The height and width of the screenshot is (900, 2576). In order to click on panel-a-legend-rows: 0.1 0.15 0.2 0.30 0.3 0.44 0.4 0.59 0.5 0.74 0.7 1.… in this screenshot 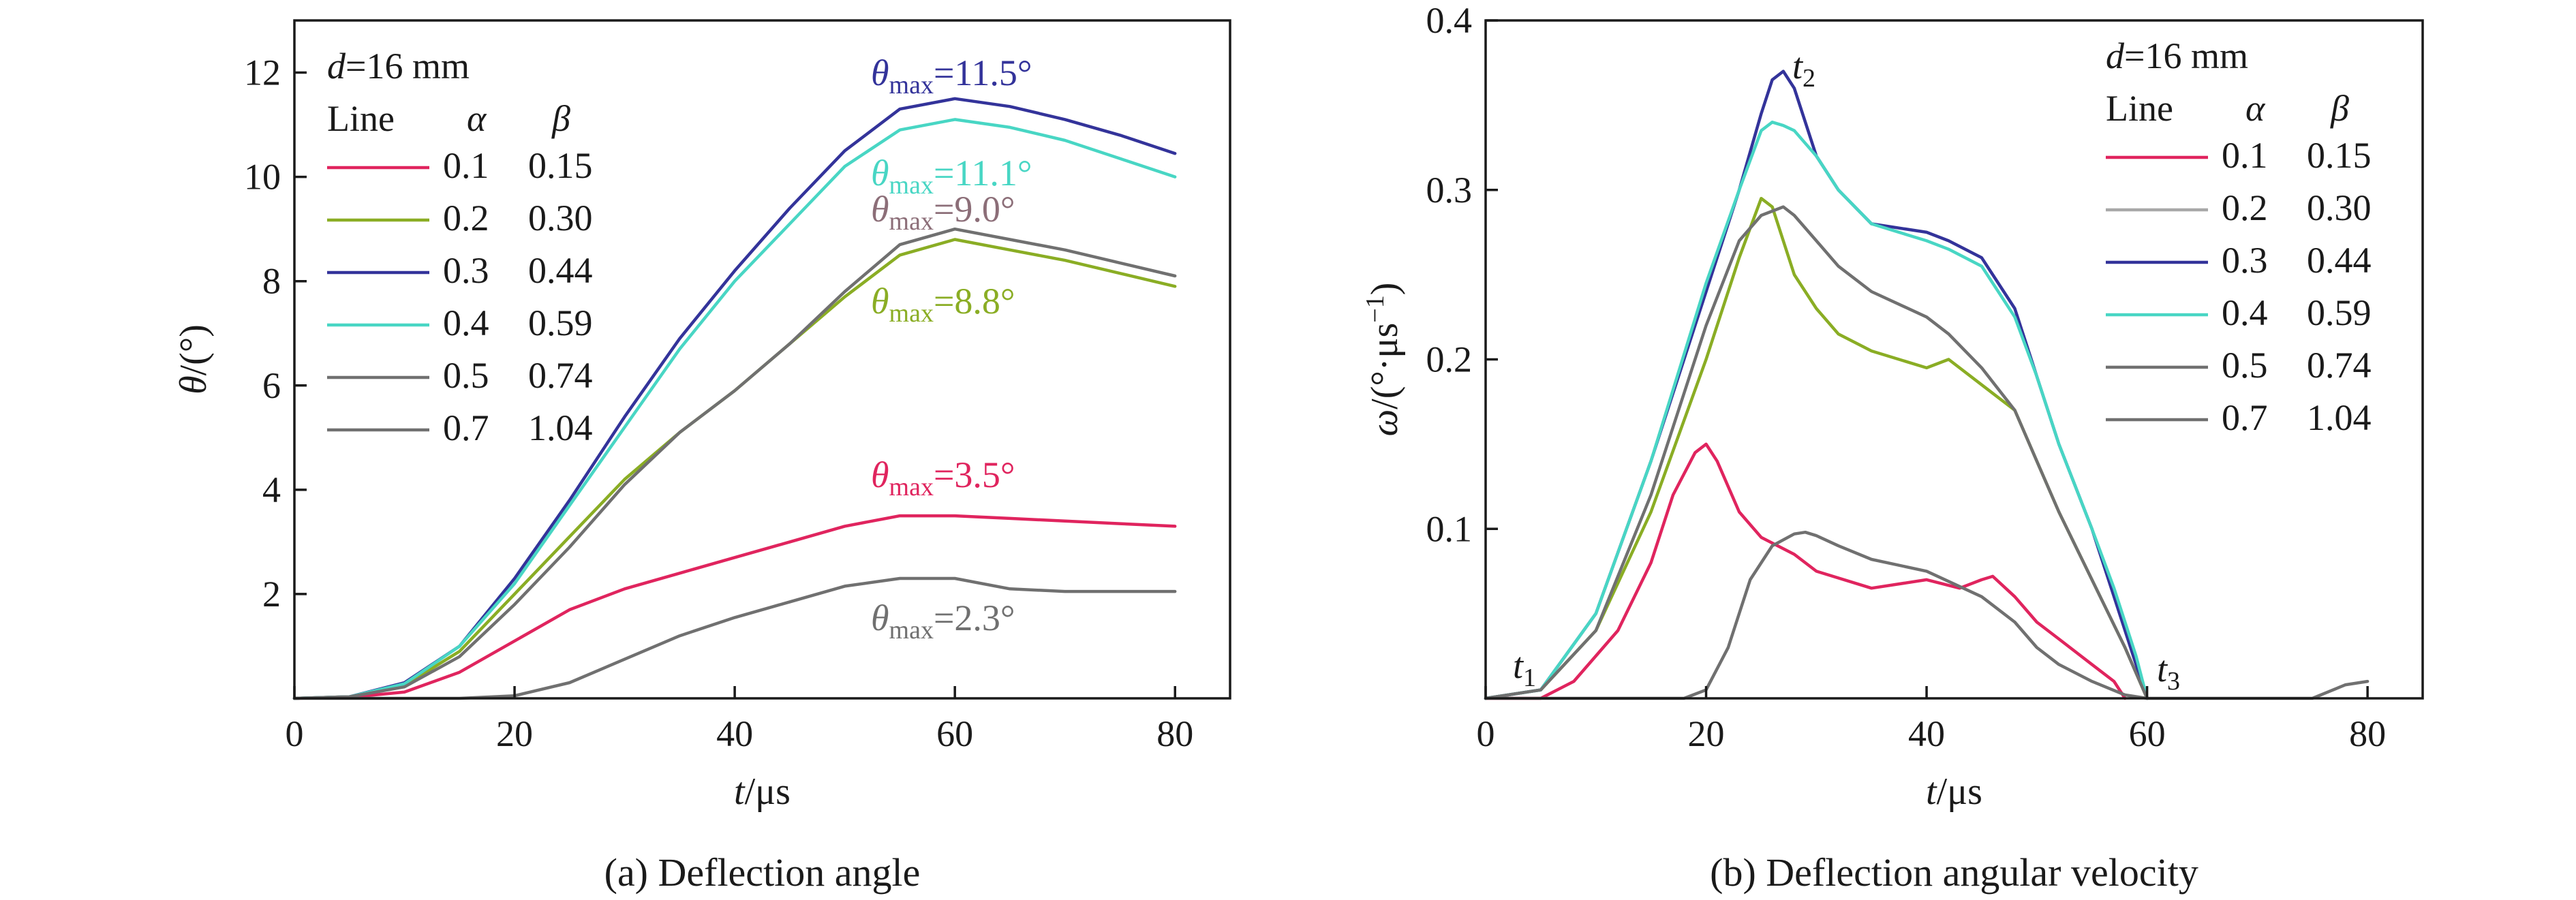, I will do `click(460, 296)`.